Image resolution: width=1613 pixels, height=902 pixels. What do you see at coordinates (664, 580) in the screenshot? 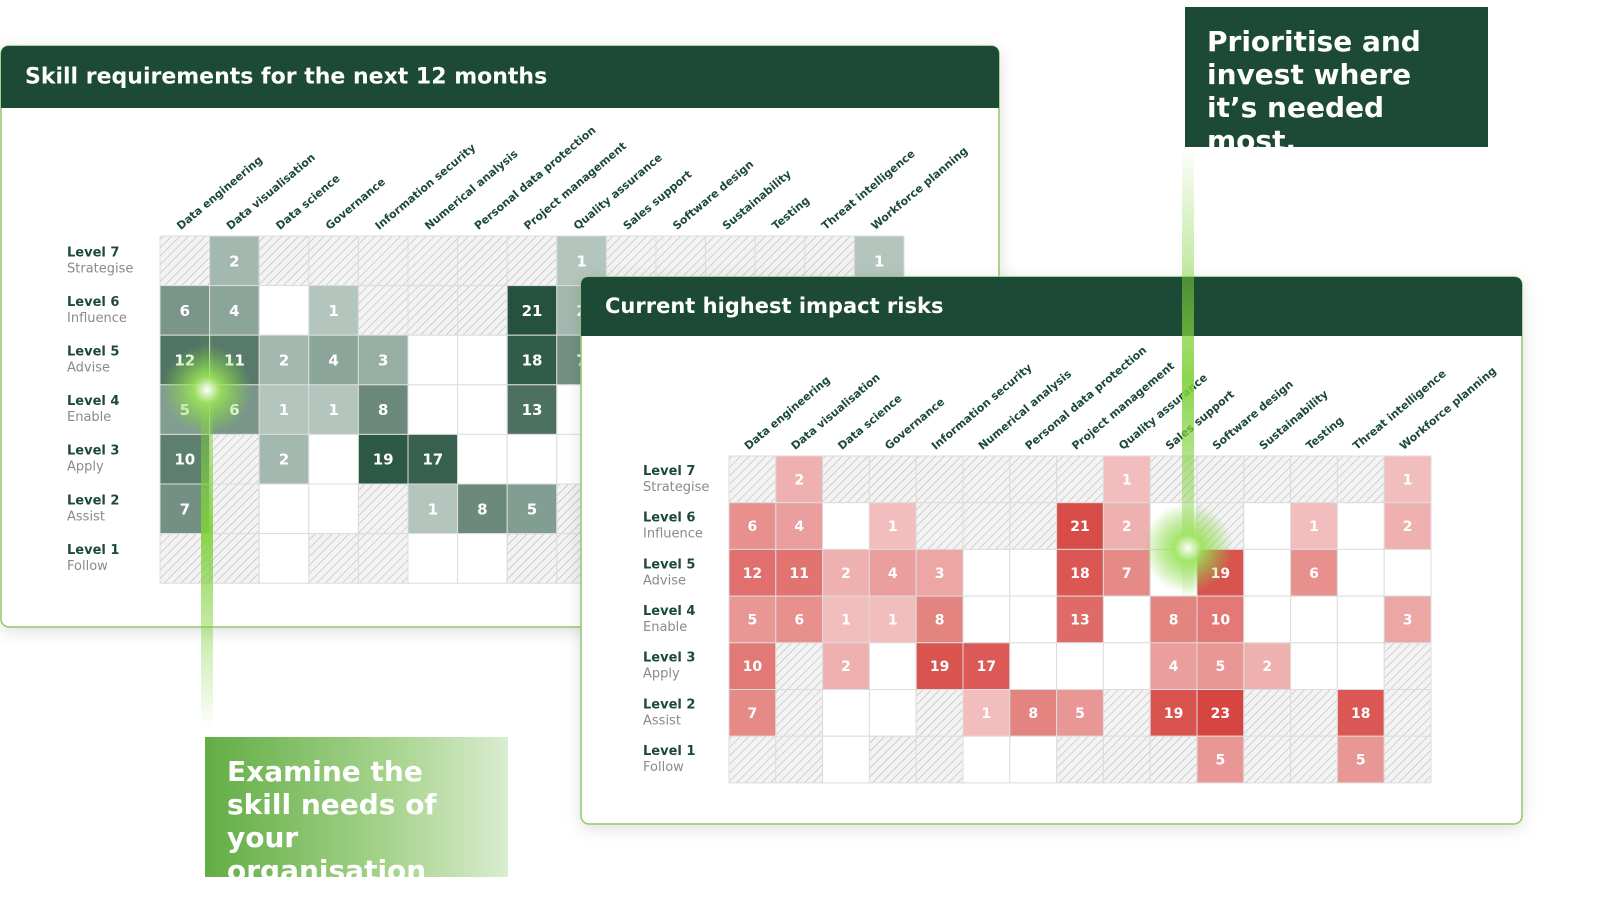
I see `row-sublabel: Advise` at bounding box center [664, 580].